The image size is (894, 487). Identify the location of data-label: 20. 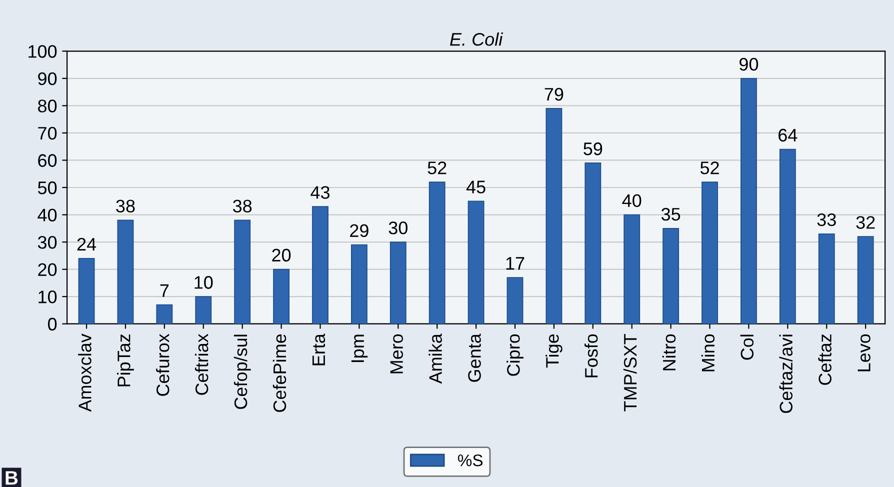
(281, 255).